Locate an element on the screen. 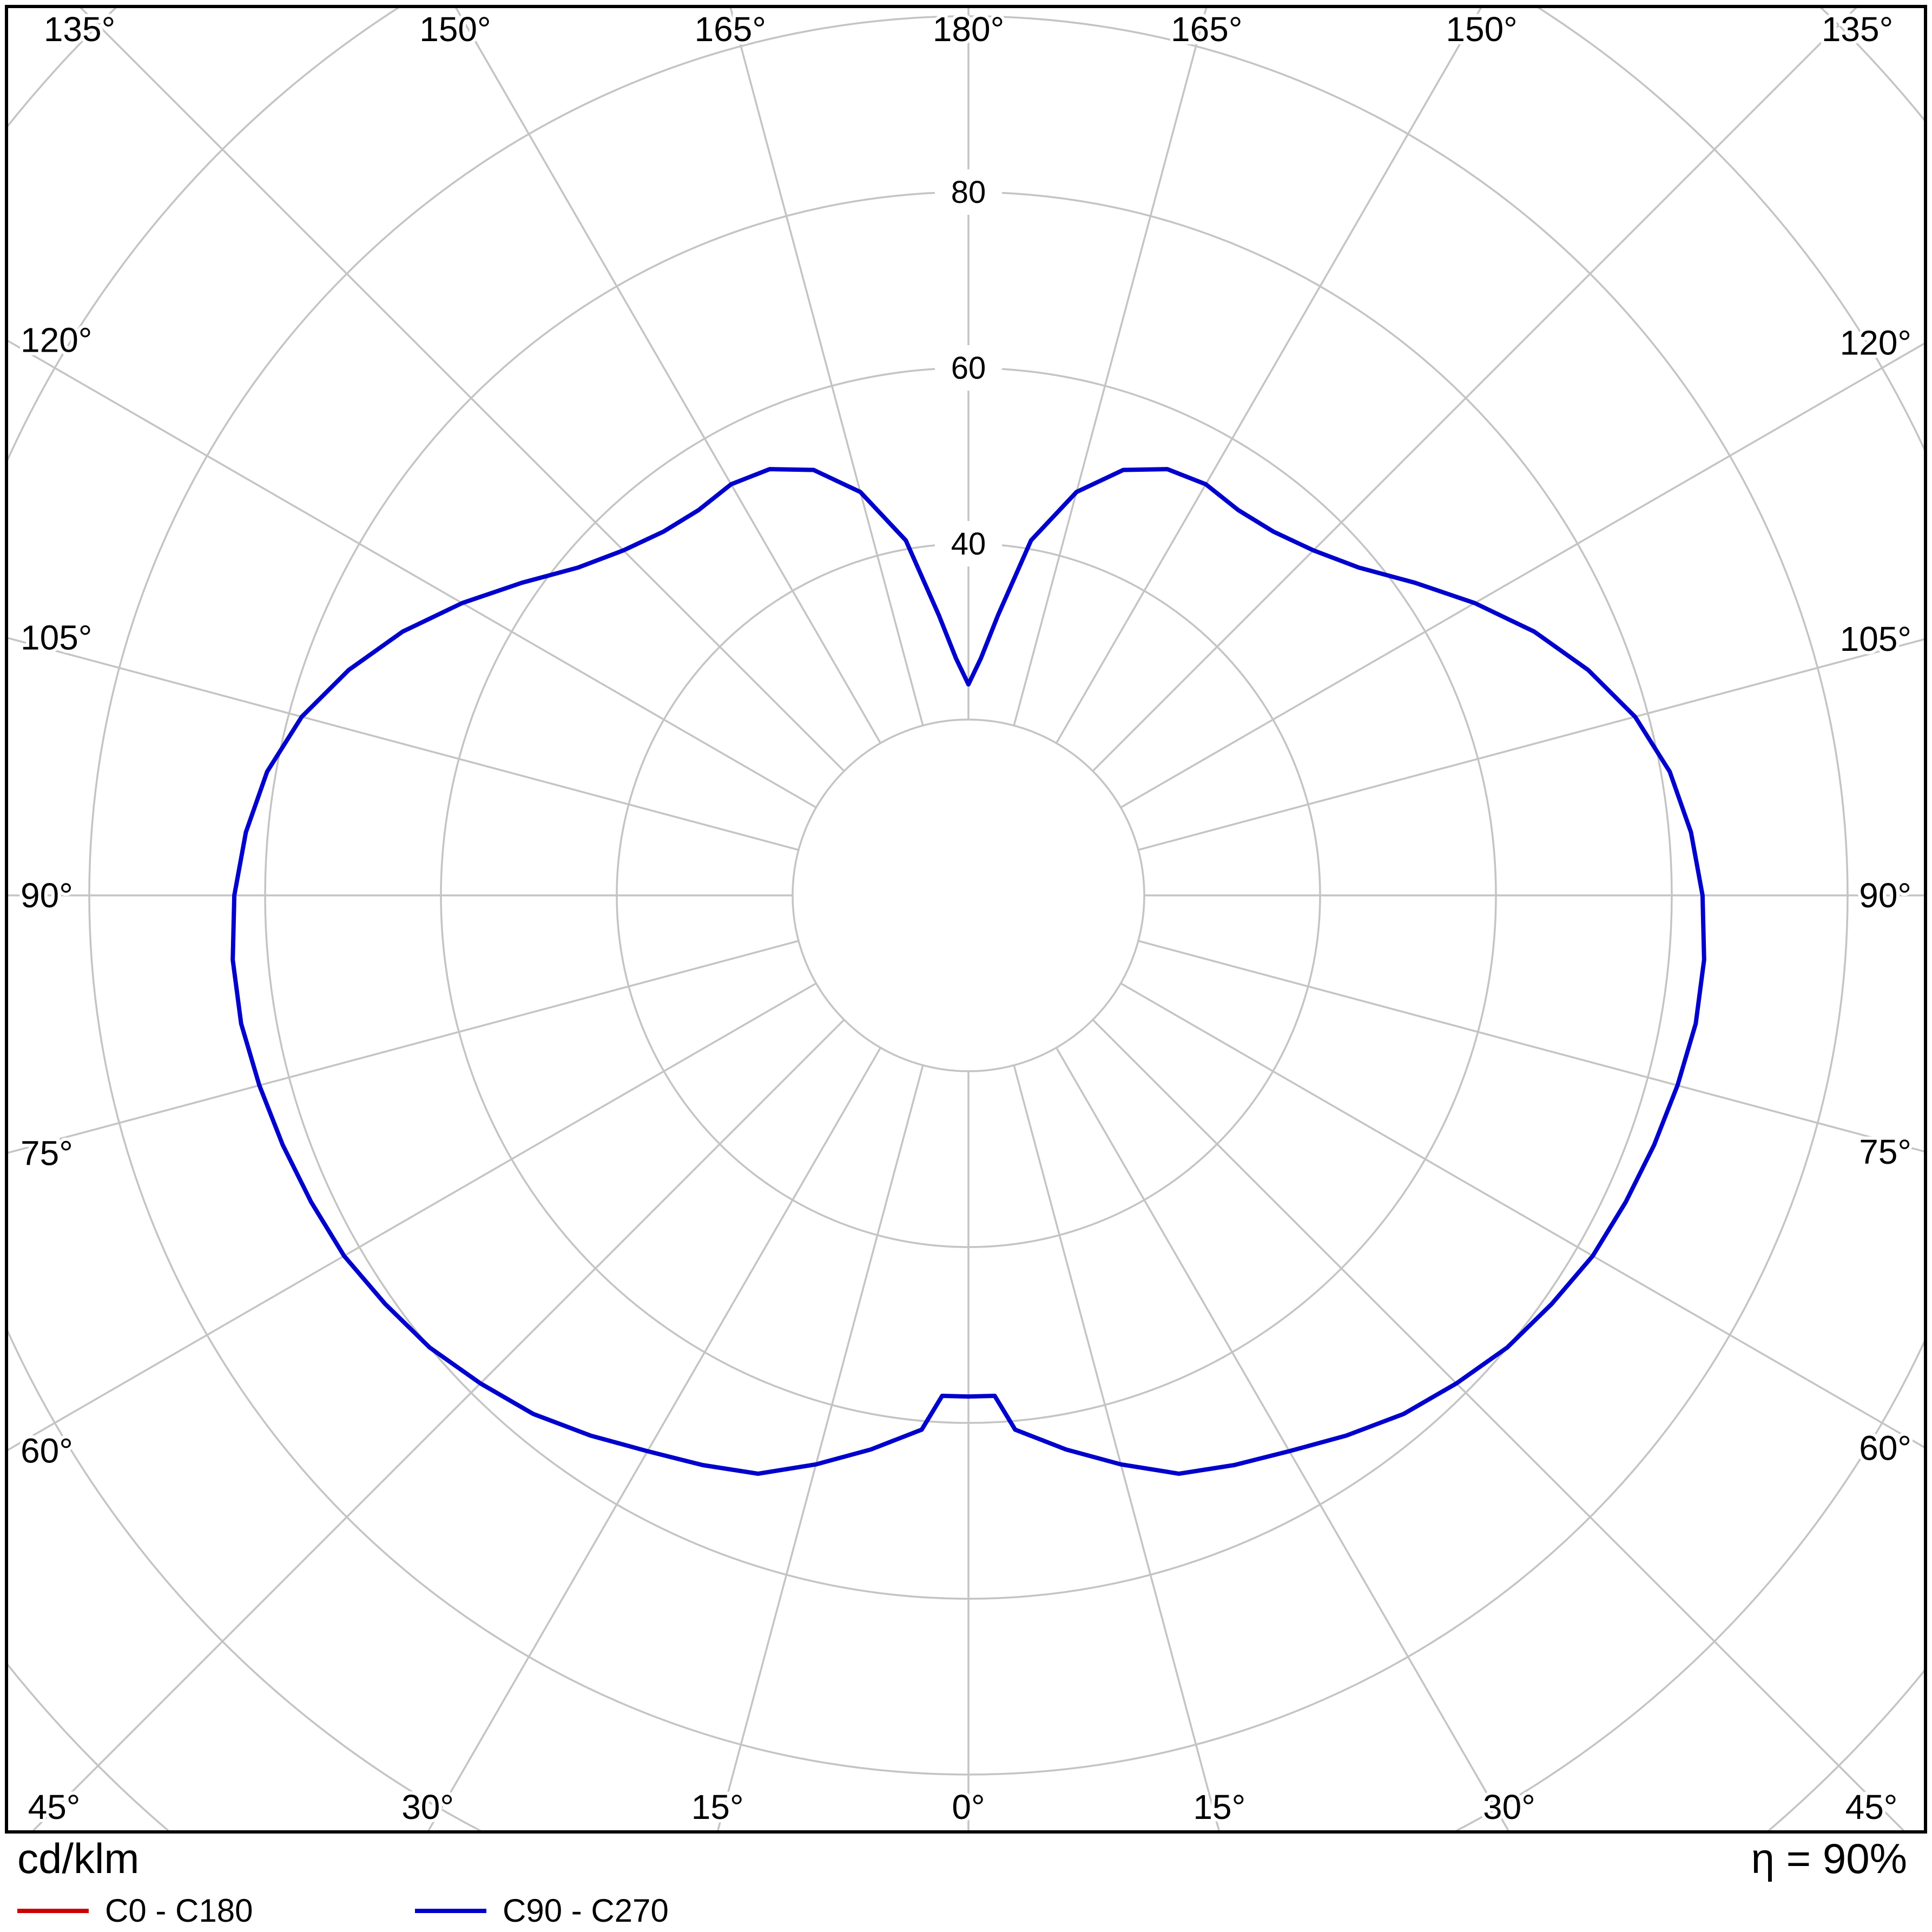 Image resolution: width=1932 pixels, height=1932 pixels. legend-label-c90-c270: C90 - C270 is located at coordinates (586, 1911).